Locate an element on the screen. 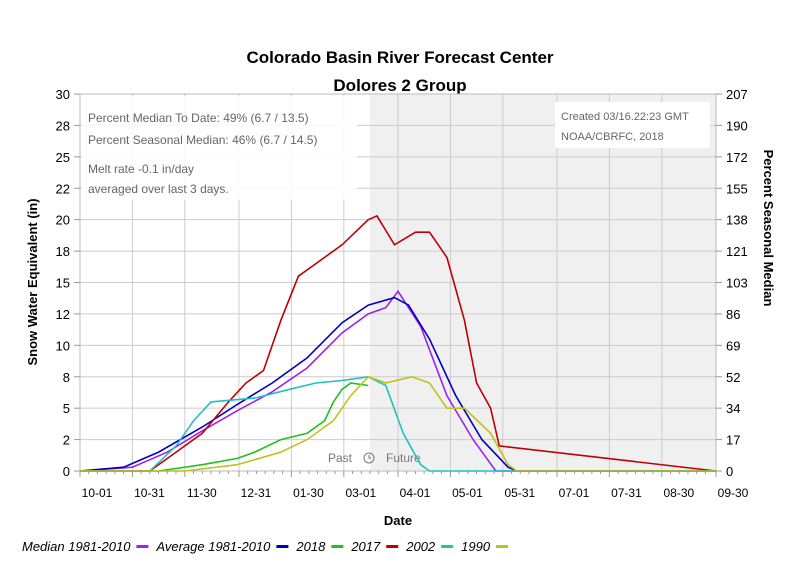 This screenshot has height=574, width=800. y2-tick-label: 121 is located at coordinates (737, 251).